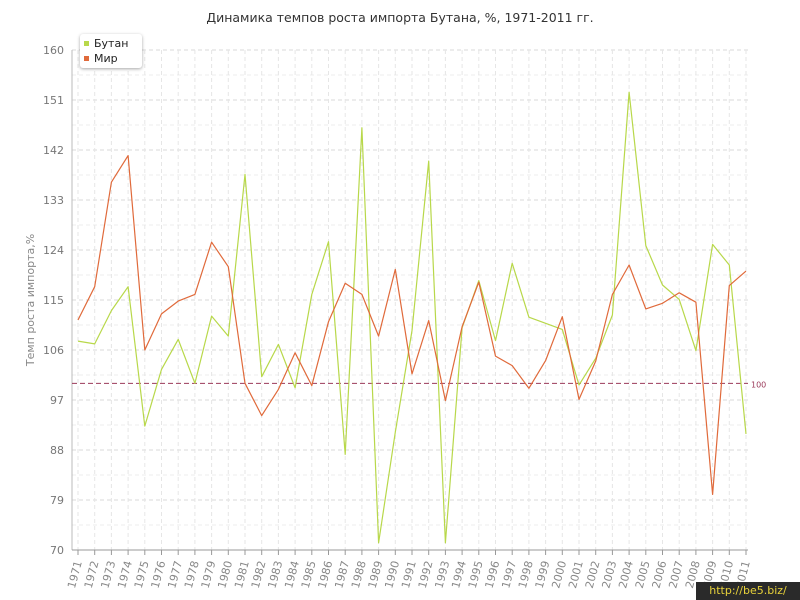 The width and height of the screenshot is (800, 600). I want to click on legend-swatch-bhutan, so click(86, 43).